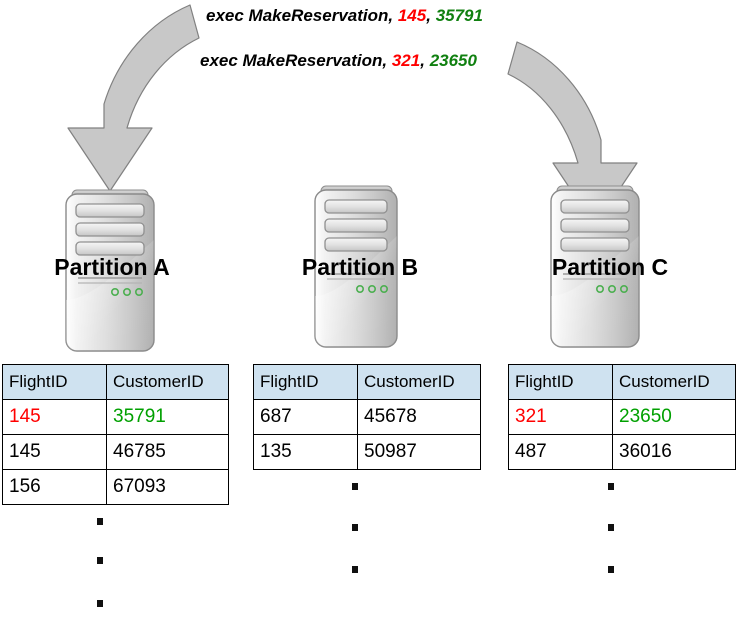 The width and height of the screenshot is (736, 620). I want to click on table-row: 145 35791, so click(115, 417).